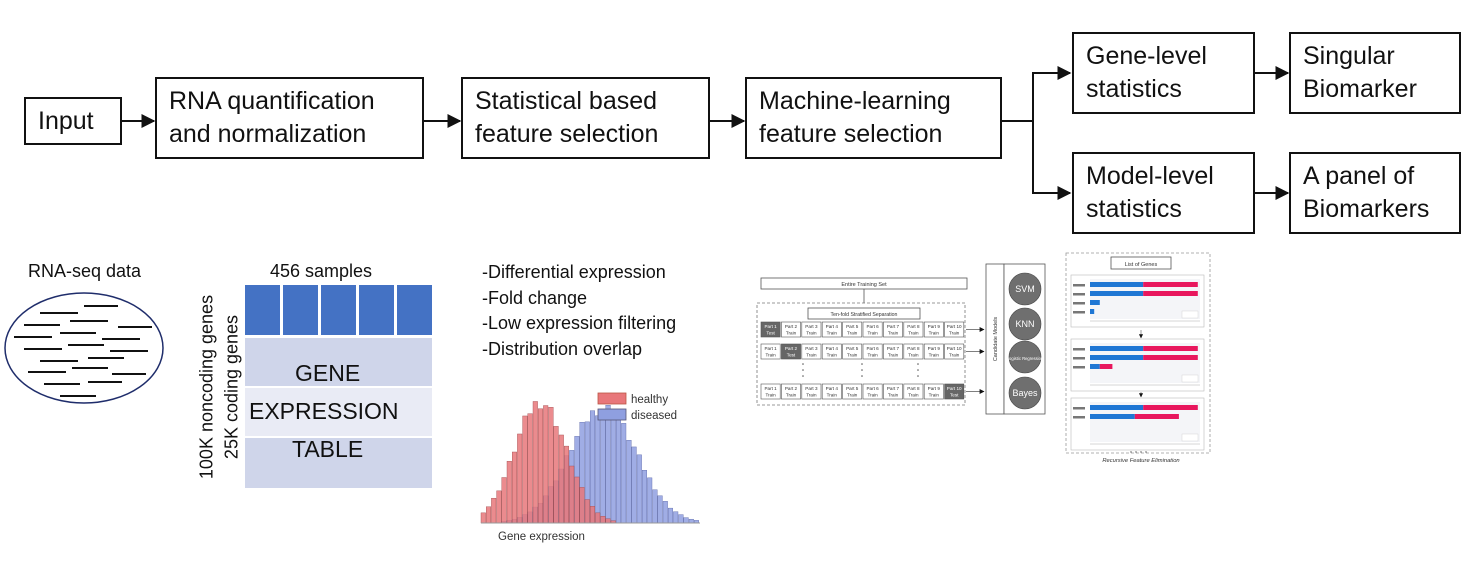 The width and height of the screenshot is (1484, 566). I want to click on cv-part-label: Part 4, so click(832, 388).